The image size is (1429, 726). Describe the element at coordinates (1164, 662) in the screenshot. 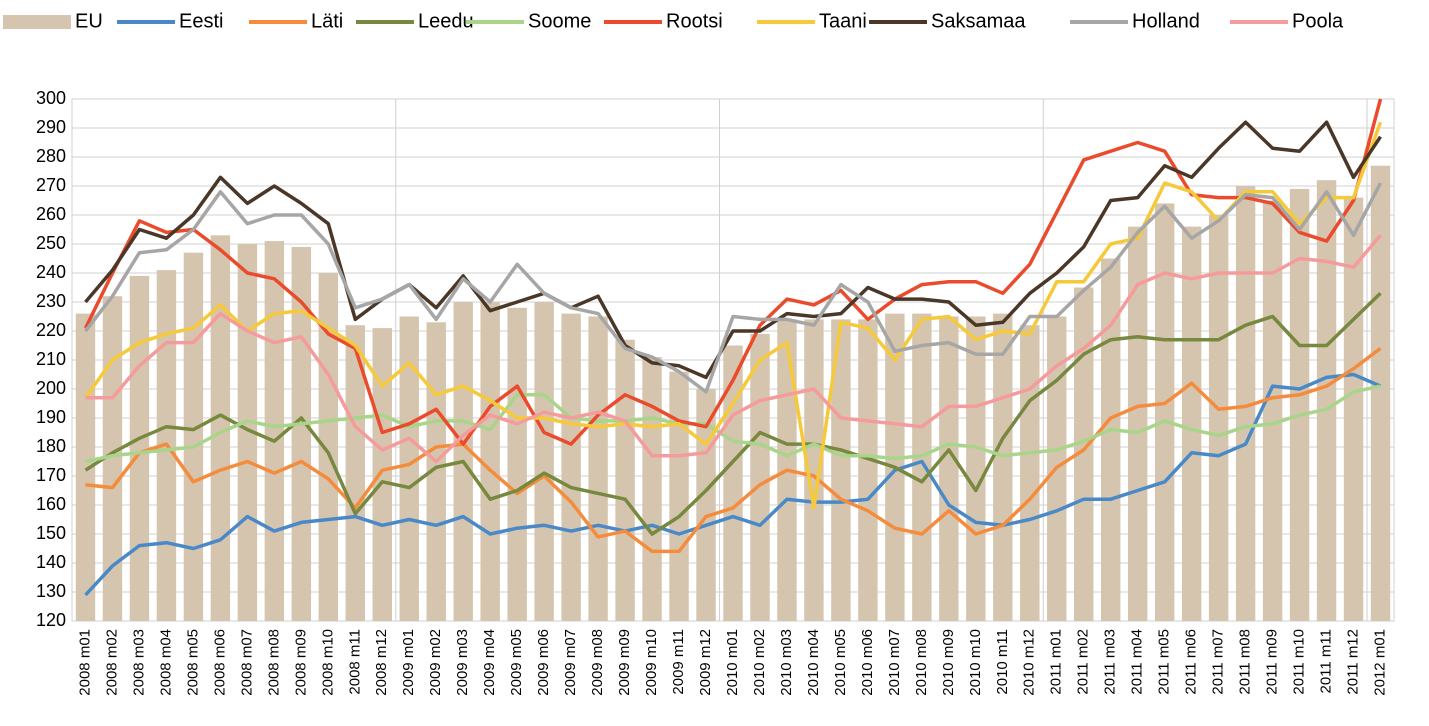

I see `x-tick-label: 2011 m05` at that location.